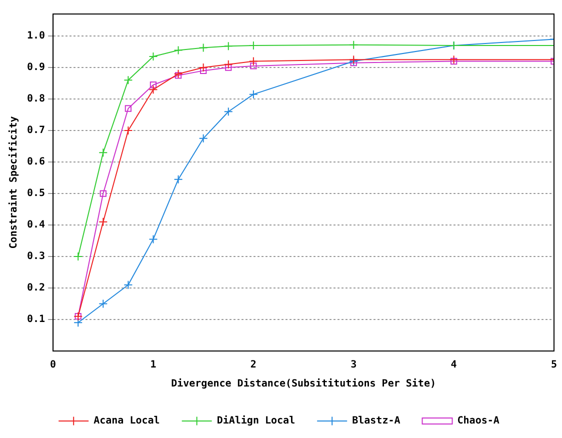 Image resolution: width=562 pixels, height=438 pixels. What do you see at coordinates (36, 194) in the screenshot?
I see `y-tick-label: 0.5` at bounding box center [36, 194].